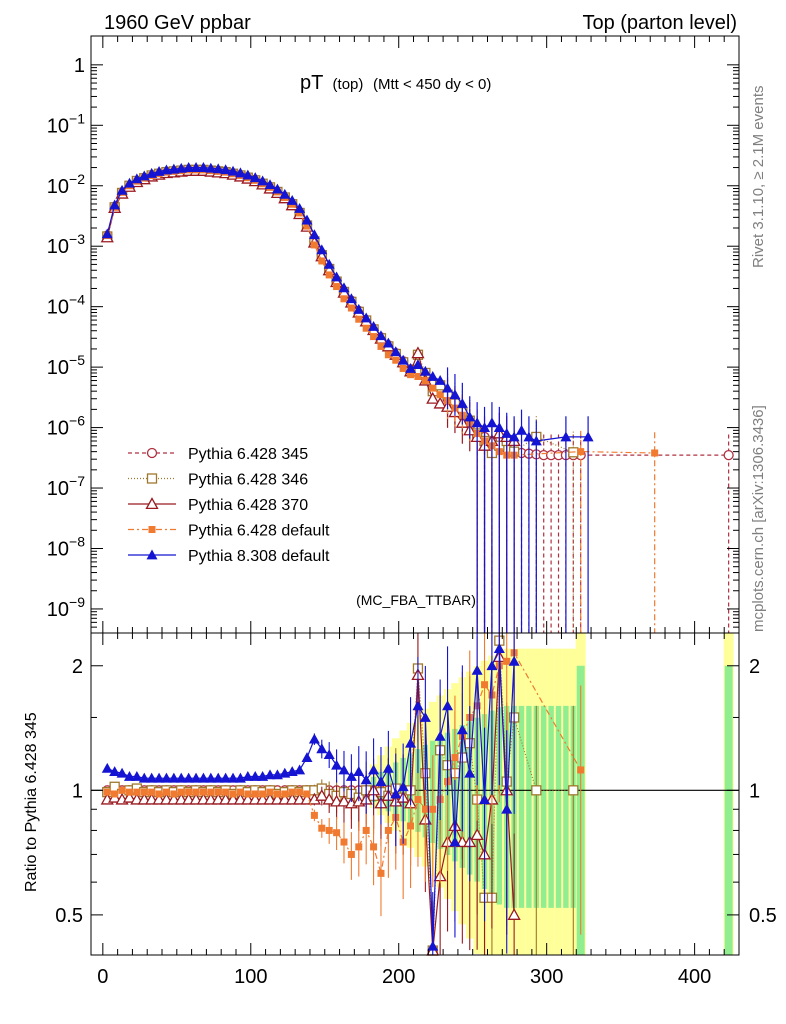  Describe the element at coordinates (58, 247) in the screenshot. I see `y-tick-label-base: 10` at that location.